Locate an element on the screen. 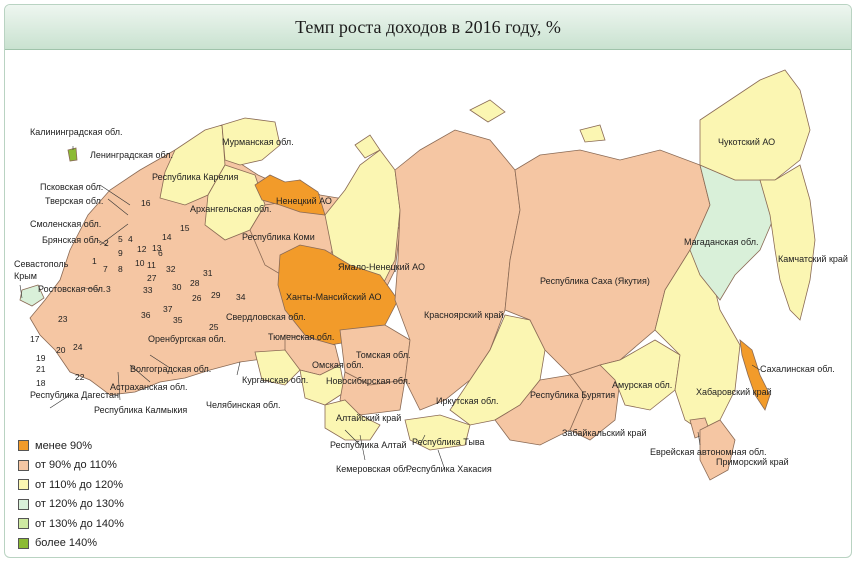 This screenshot has height=564, width=858. label-kaliningrad: Калининградская обл. is located at coordinates (76, 132).